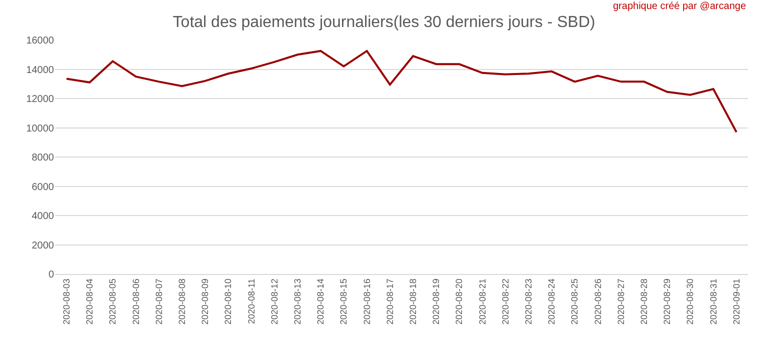  I want to click on x-tick-label: 2020-08-16, so click(367, 301).